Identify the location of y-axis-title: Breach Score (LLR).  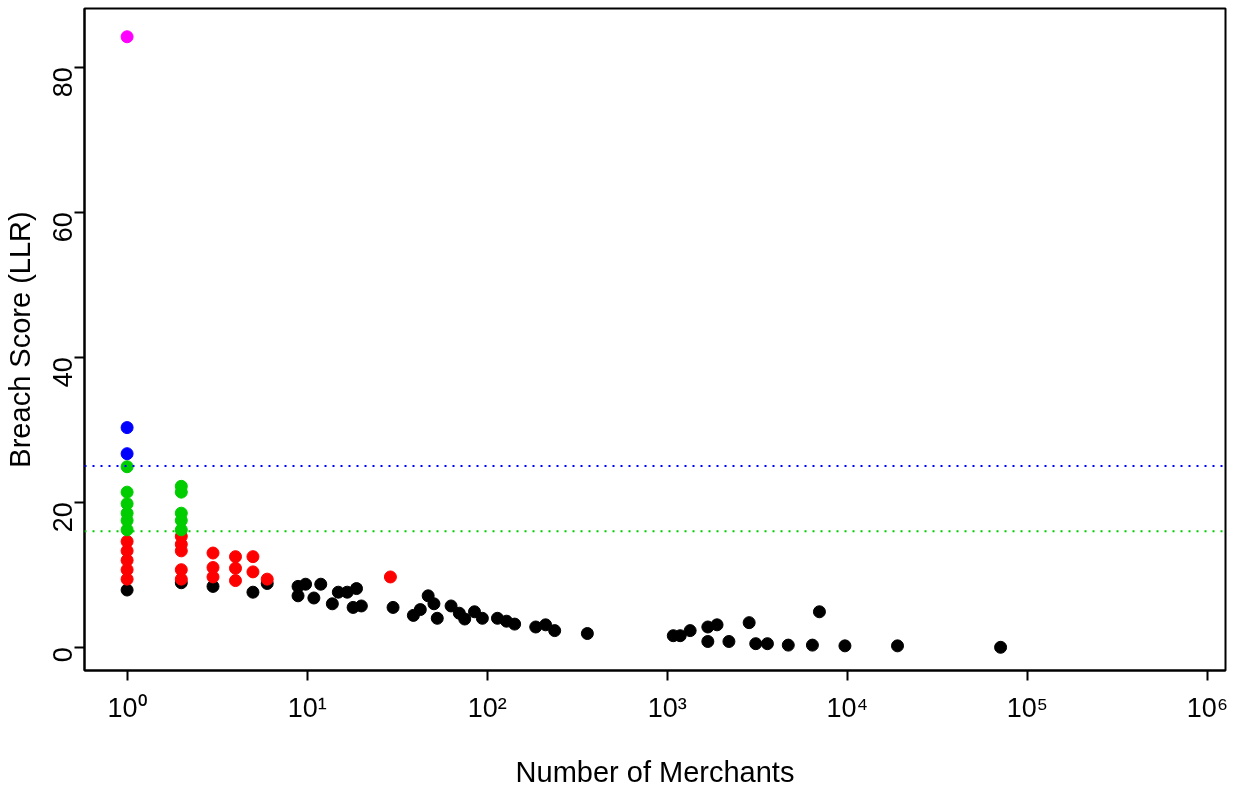
(19, 339).